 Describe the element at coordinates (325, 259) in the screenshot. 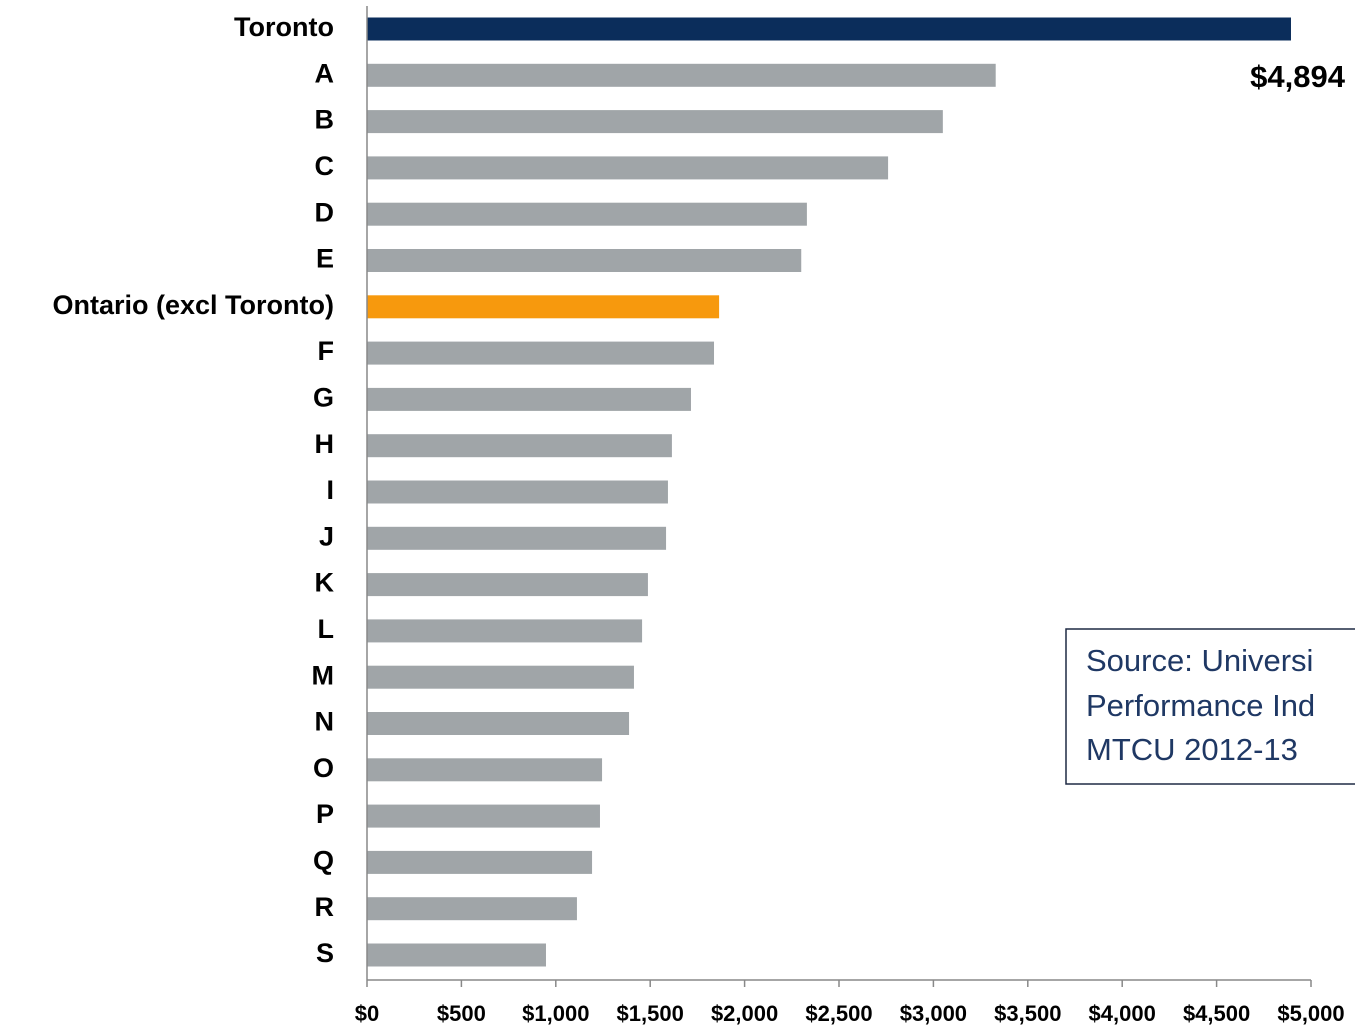

I see `category-label: E` at that location.